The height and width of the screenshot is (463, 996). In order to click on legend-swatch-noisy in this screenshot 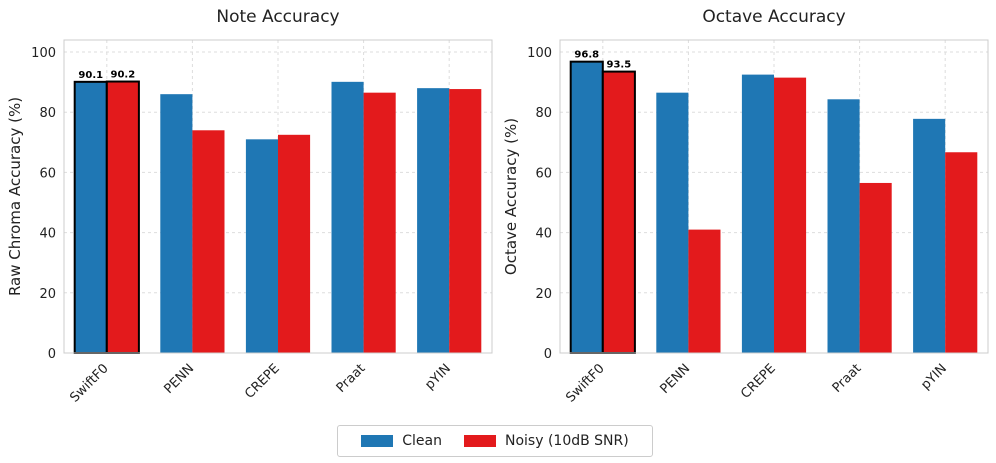, I will do `click(480, 441)`.